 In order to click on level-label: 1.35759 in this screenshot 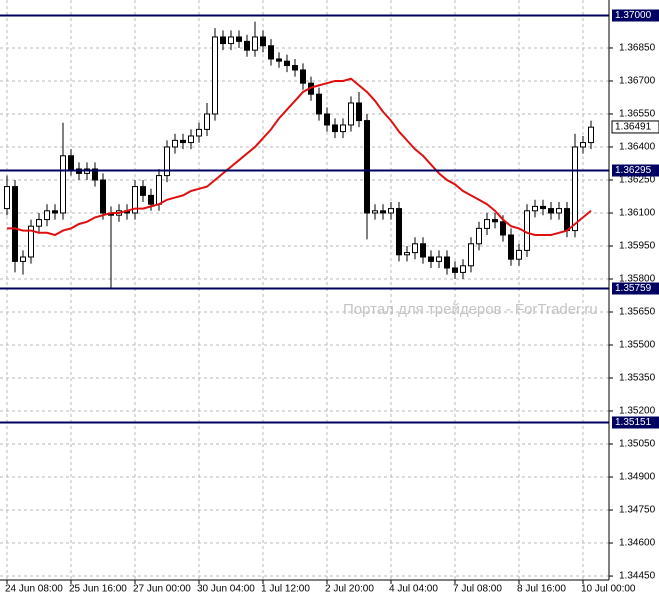, I will do `click(633, 288)`.